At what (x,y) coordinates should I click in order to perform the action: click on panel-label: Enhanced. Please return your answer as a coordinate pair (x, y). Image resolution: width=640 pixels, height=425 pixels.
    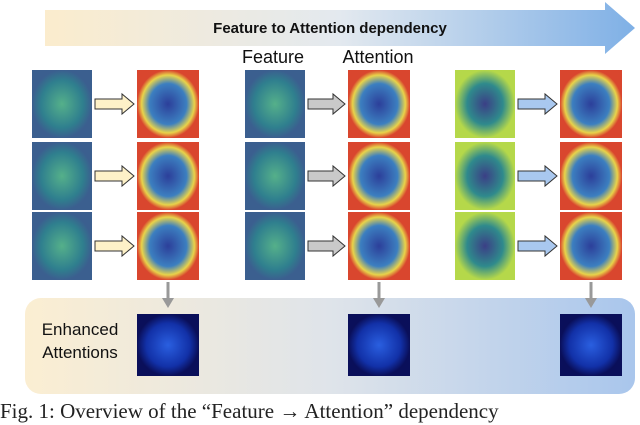
    Looking at the image, I should click on (80, 329).